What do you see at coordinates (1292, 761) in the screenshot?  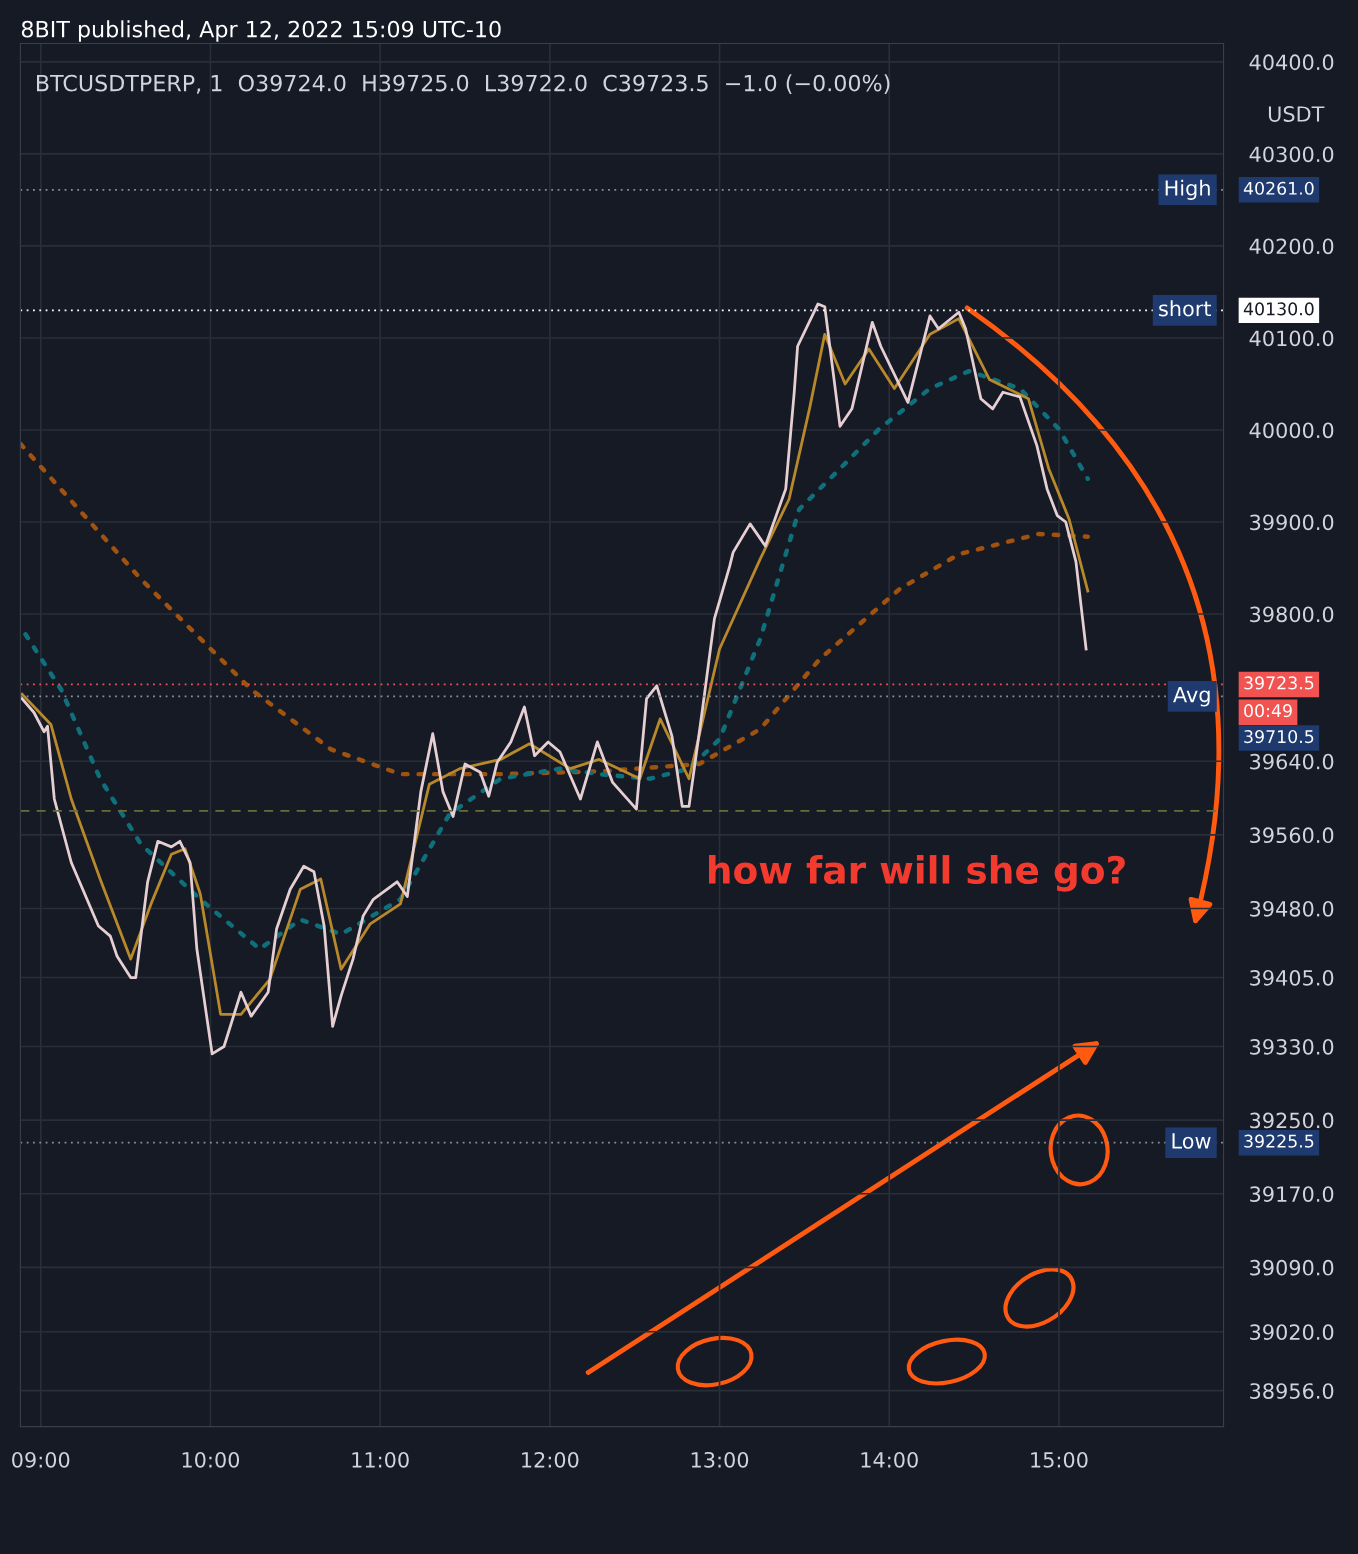 I see `y-tick-label: 39640.0` at bounding box center [1292, 761].